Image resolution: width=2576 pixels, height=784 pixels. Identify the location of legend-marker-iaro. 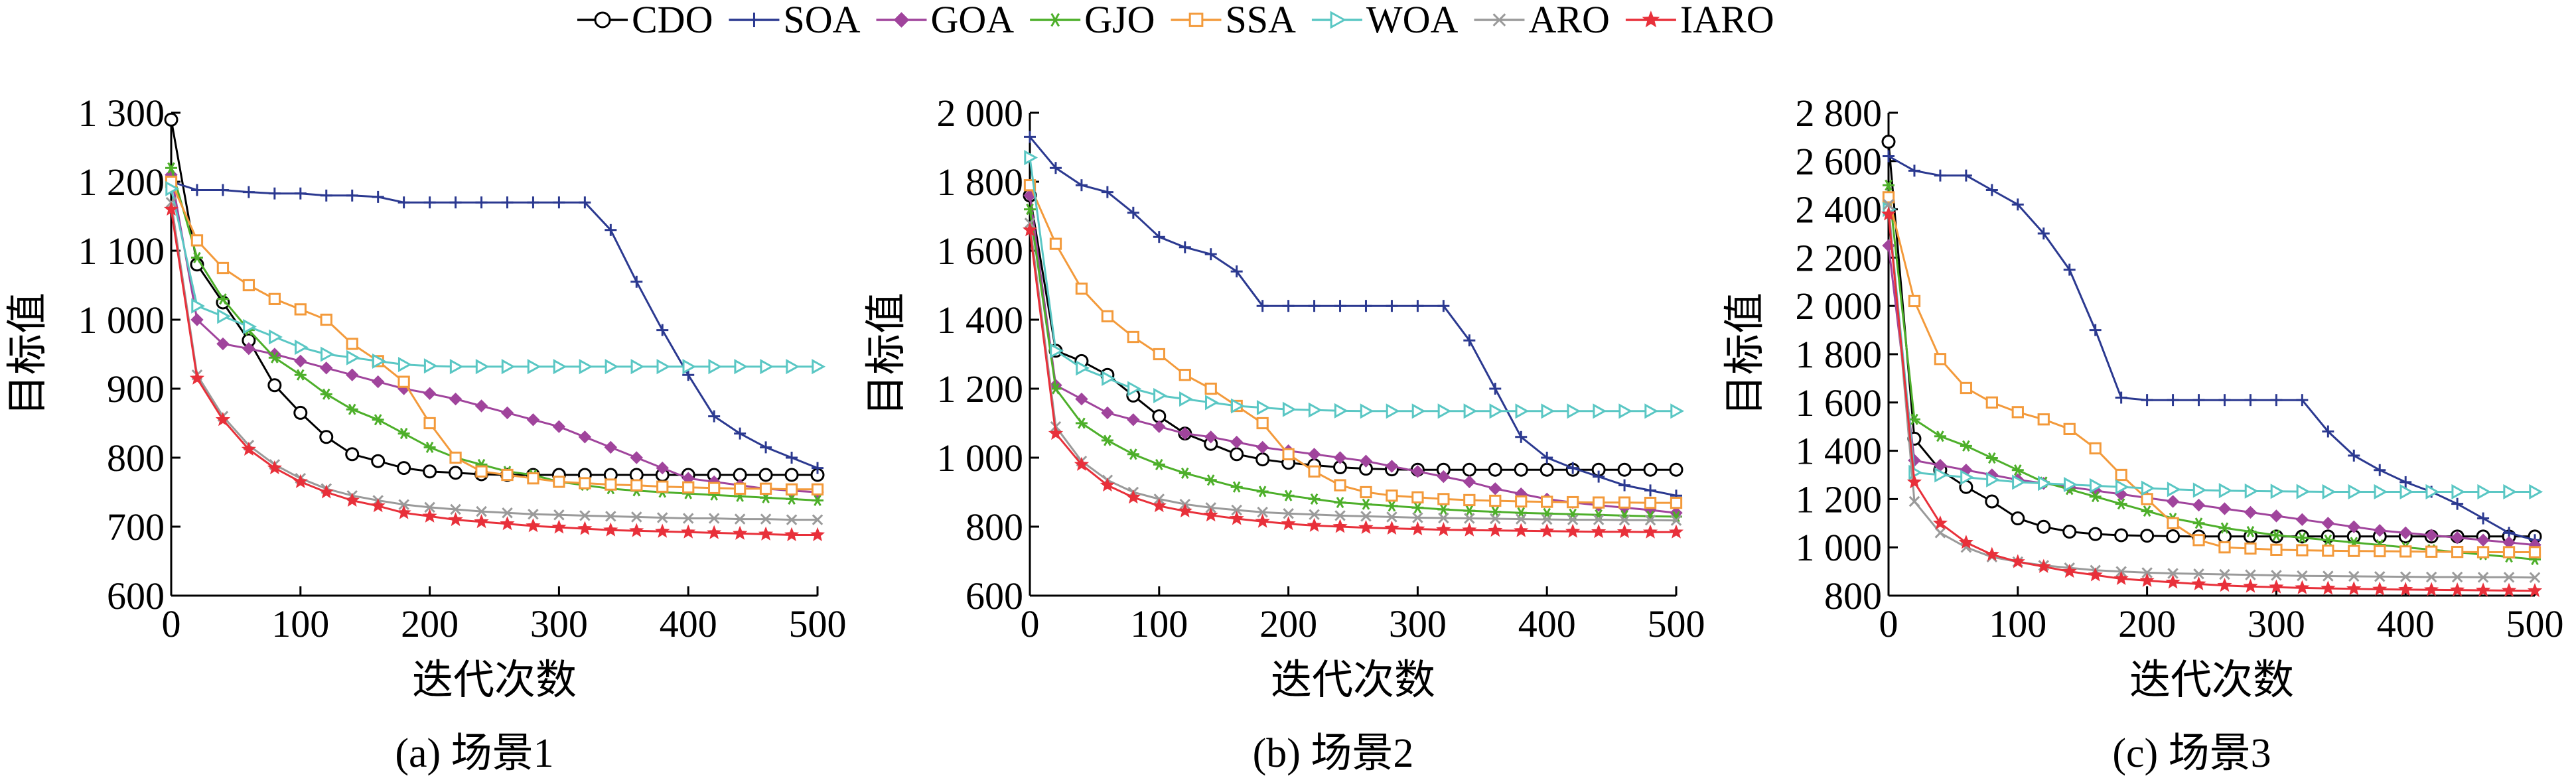
(1651, 20).